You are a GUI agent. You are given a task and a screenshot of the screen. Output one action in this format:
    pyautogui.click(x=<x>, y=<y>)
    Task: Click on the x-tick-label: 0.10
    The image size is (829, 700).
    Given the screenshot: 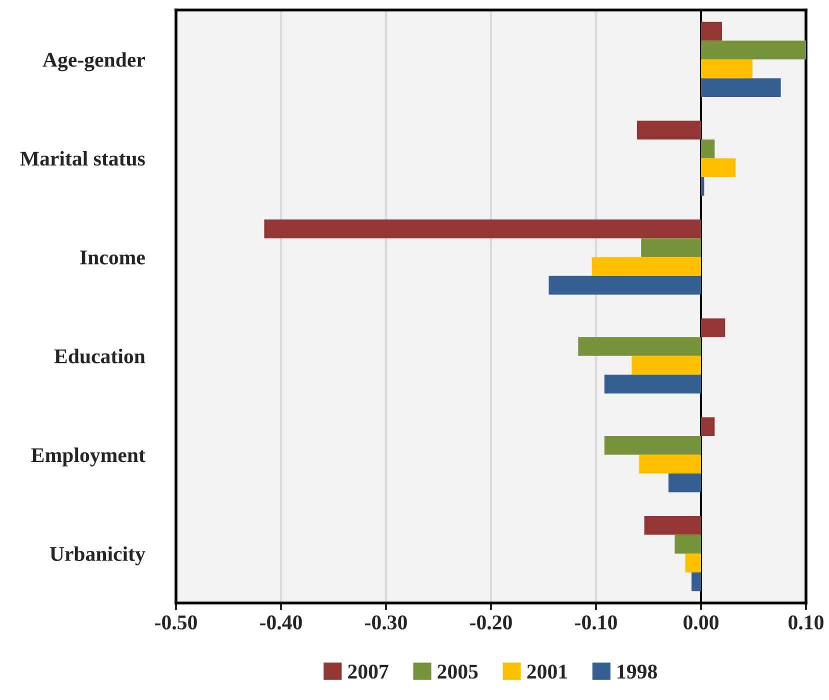 What is the action you would take?
    pyautogui.click(x=806, y=622)
    